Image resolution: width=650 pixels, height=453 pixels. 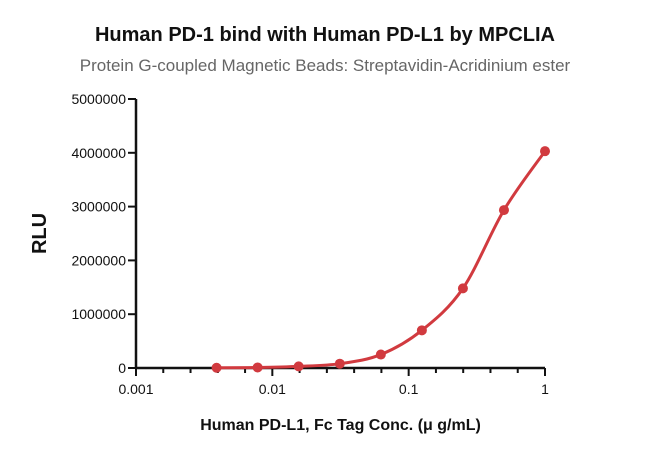 I want to click on y-tick-label: 1000000, so click(x=98, y=314).